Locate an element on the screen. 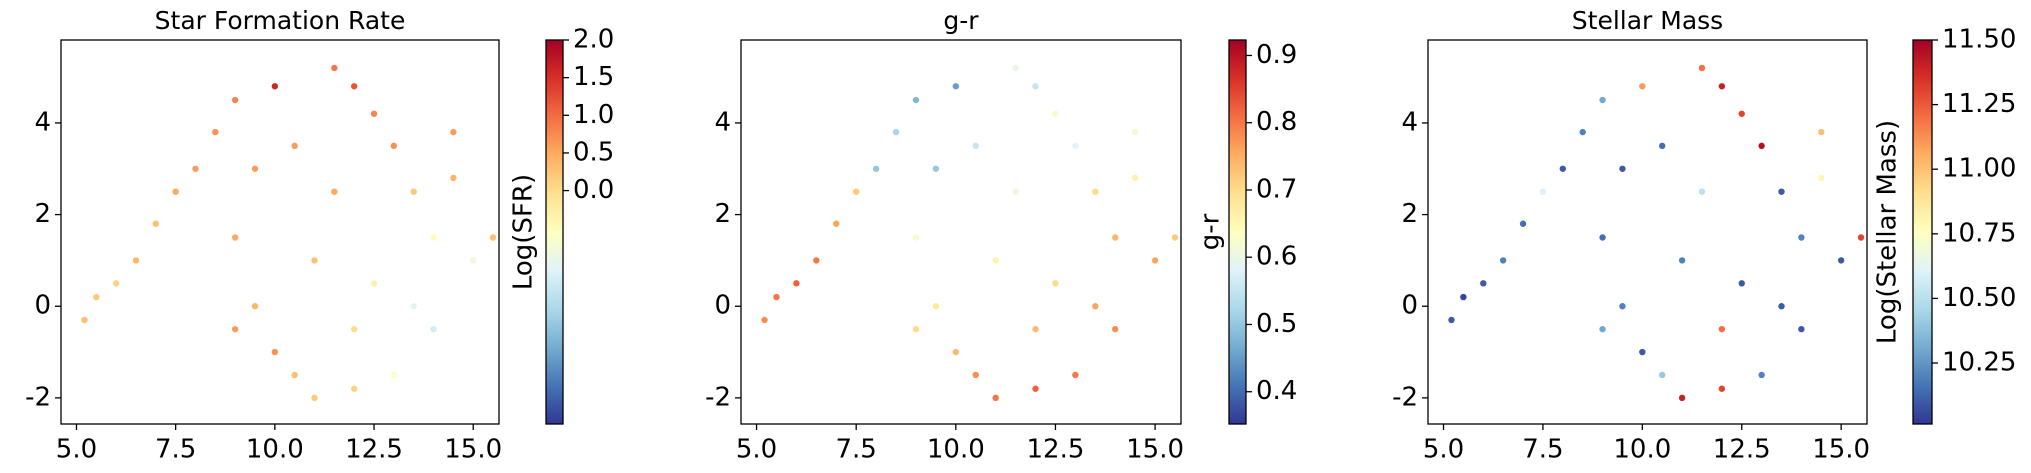 The height and width of the screenshot is (473, 2031). colorbar-tick-label: 0.9 is located at coordinates (1276, 55).